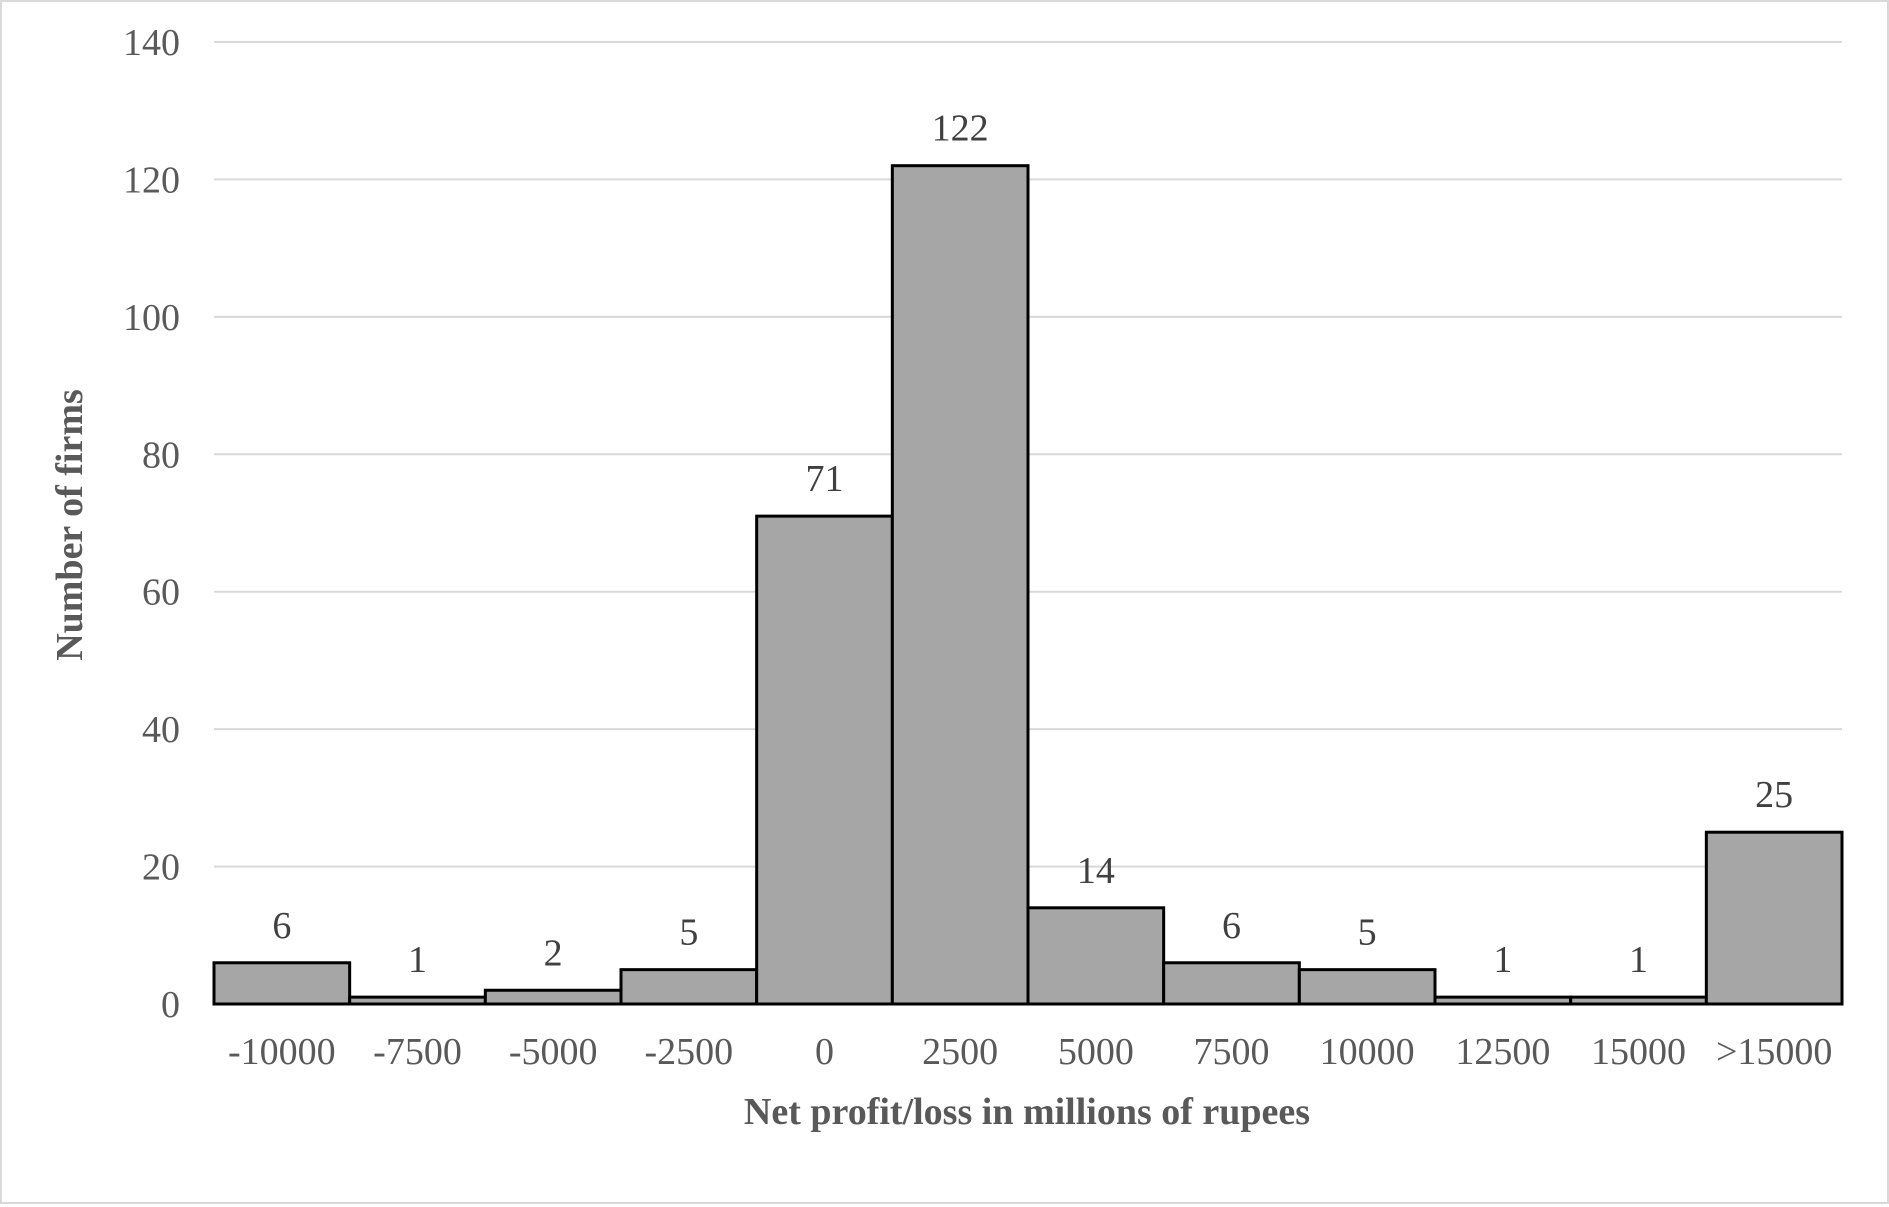 Image resolution: width=1889 pixels, height=1207 pixels. What do you see at coordinates (151, 180) in the screenshot?
I see `y-tick-label: 120` at bounding box center [151, 180].